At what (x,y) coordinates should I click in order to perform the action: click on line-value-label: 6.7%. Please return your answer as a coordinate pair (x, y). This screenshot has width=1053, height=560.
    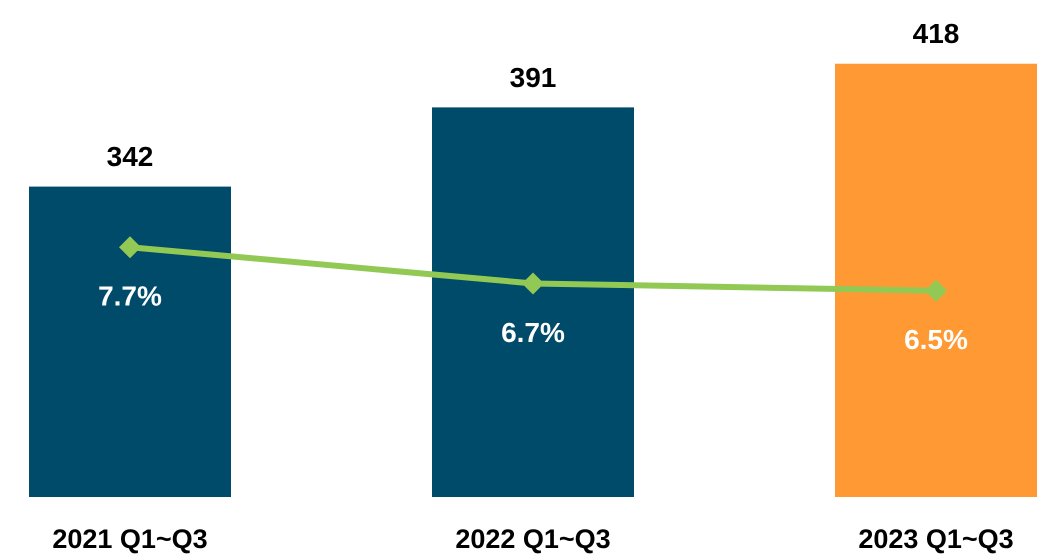
    Looking at the image, I should click on (533, 332).